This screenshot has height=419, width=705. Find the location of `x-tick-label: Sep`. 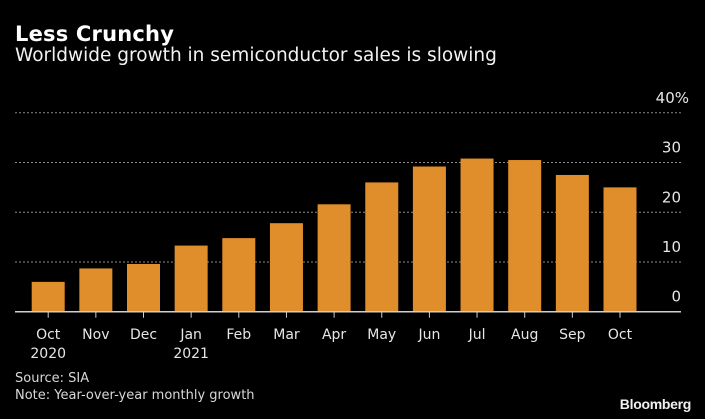

x-tick-label: Sep is located at coordinates (572, 335).